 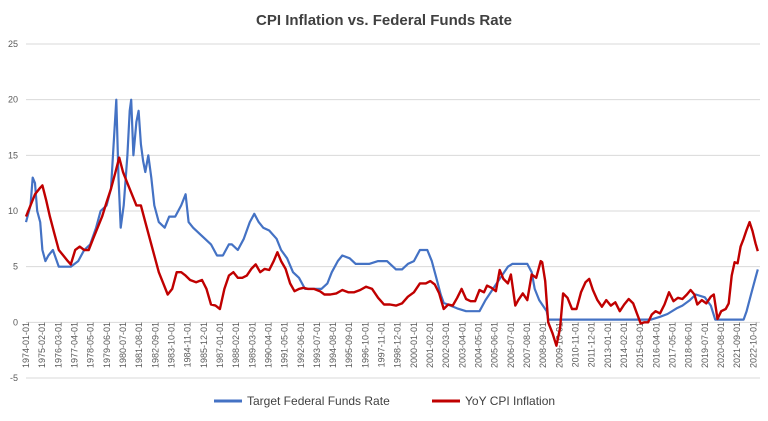 What do you see at coordinates (446, 345) in the screenshot?
I see `x-tick-label: 2002-03-01` at bounding box center [446, 345].